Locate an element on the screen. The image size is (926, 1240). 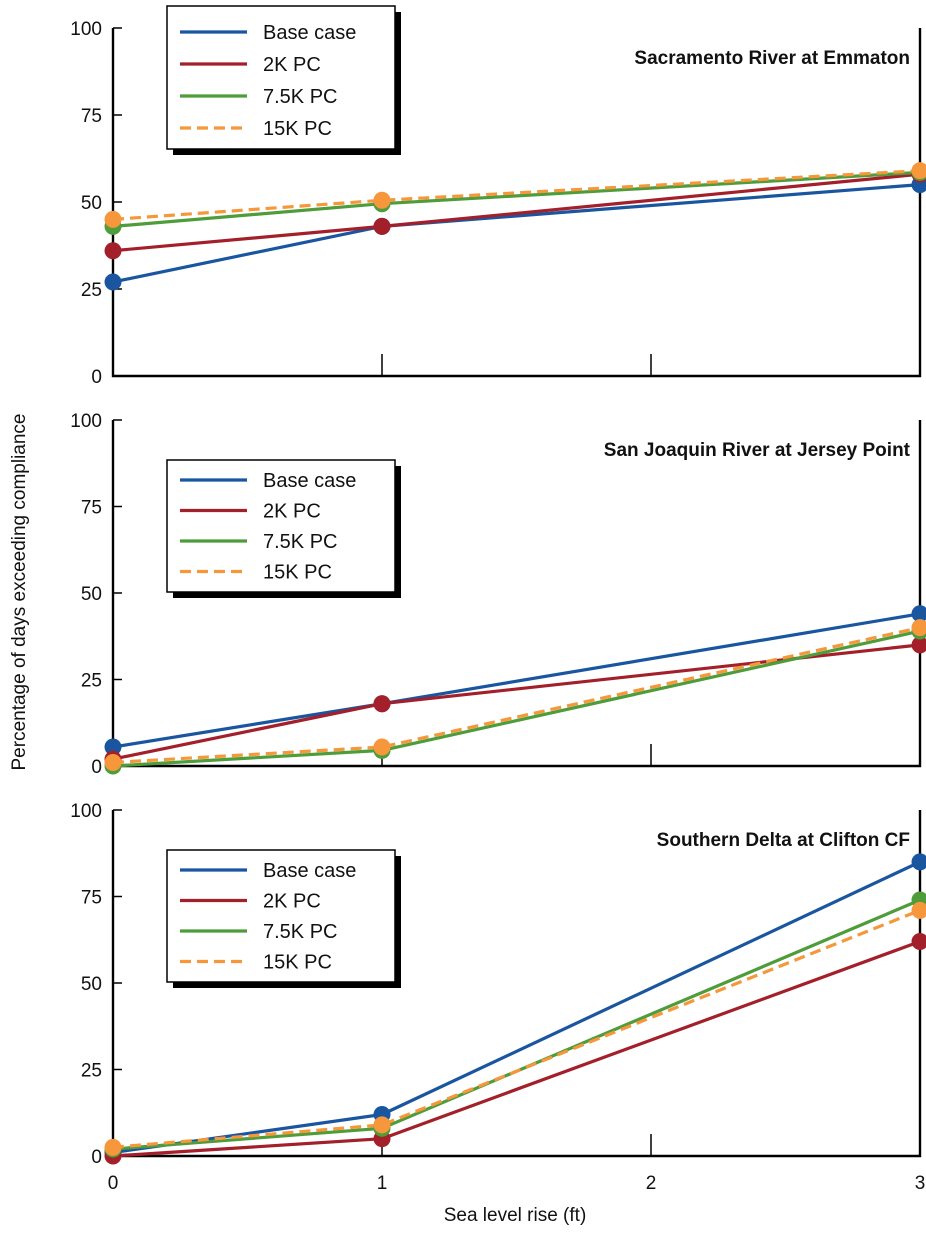
x-tick-label: 0 is located at coordinates (113, 1183).